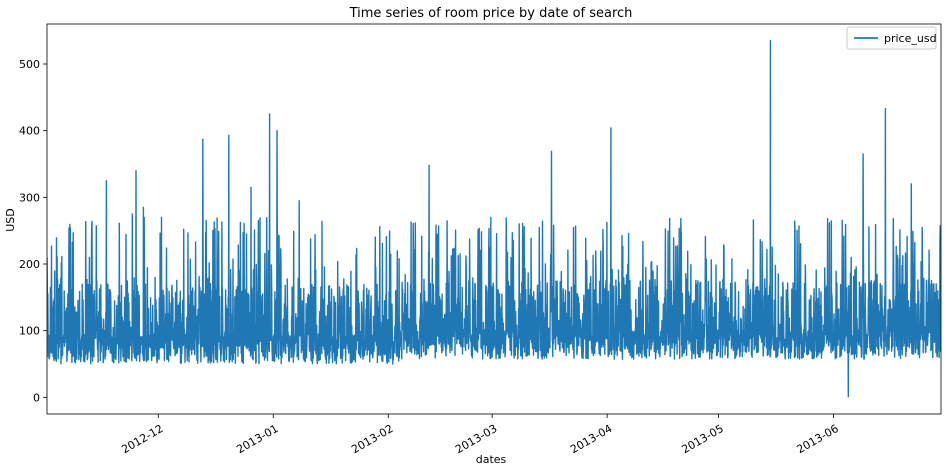 The width and height of the screenshot is (950, 472). I want to click on legend: price_usd, so click(891, 38).